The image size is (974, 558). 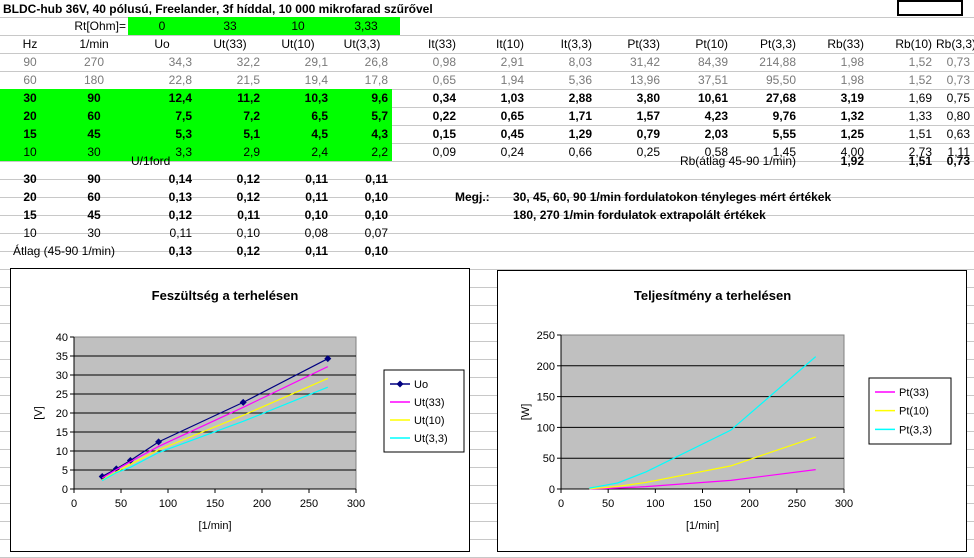 What do you see at coordinates (248, 251) in the screenshot?
I see `average-cell: 0,12` at bounding box center [248, 251].